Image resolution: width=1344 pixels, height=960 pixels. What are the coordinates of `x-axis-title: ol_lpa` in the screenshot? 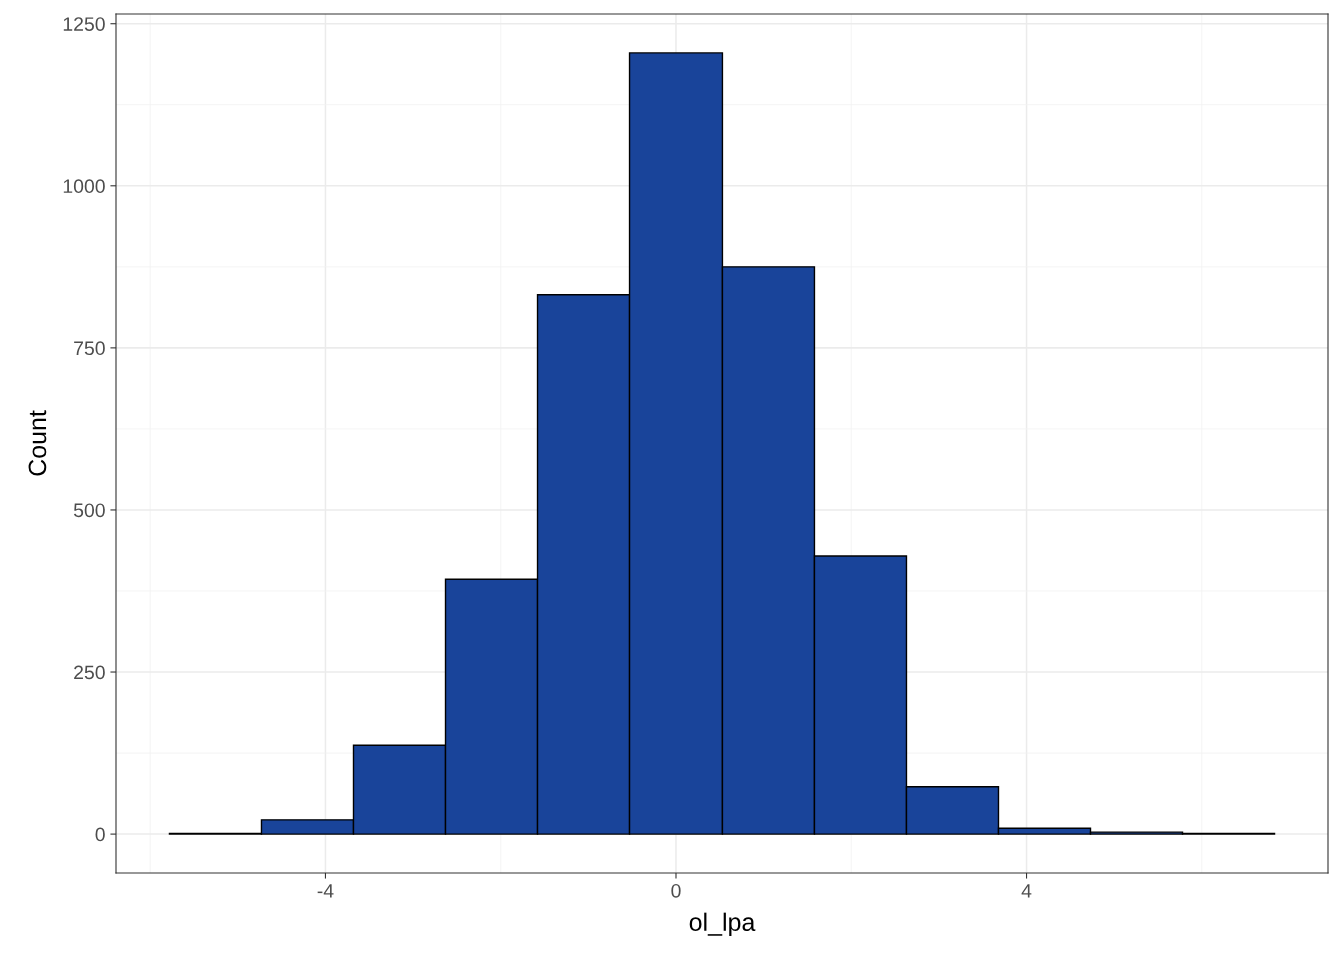 It's located at (722, 924).